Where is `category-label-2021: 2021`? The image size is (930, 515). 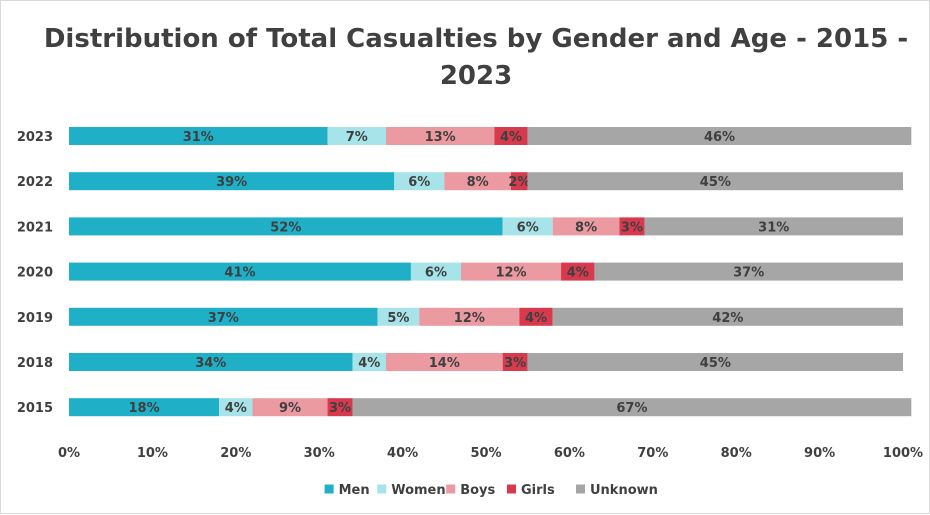
category-label-2021: 2021 is located at coordinates (35, 227).